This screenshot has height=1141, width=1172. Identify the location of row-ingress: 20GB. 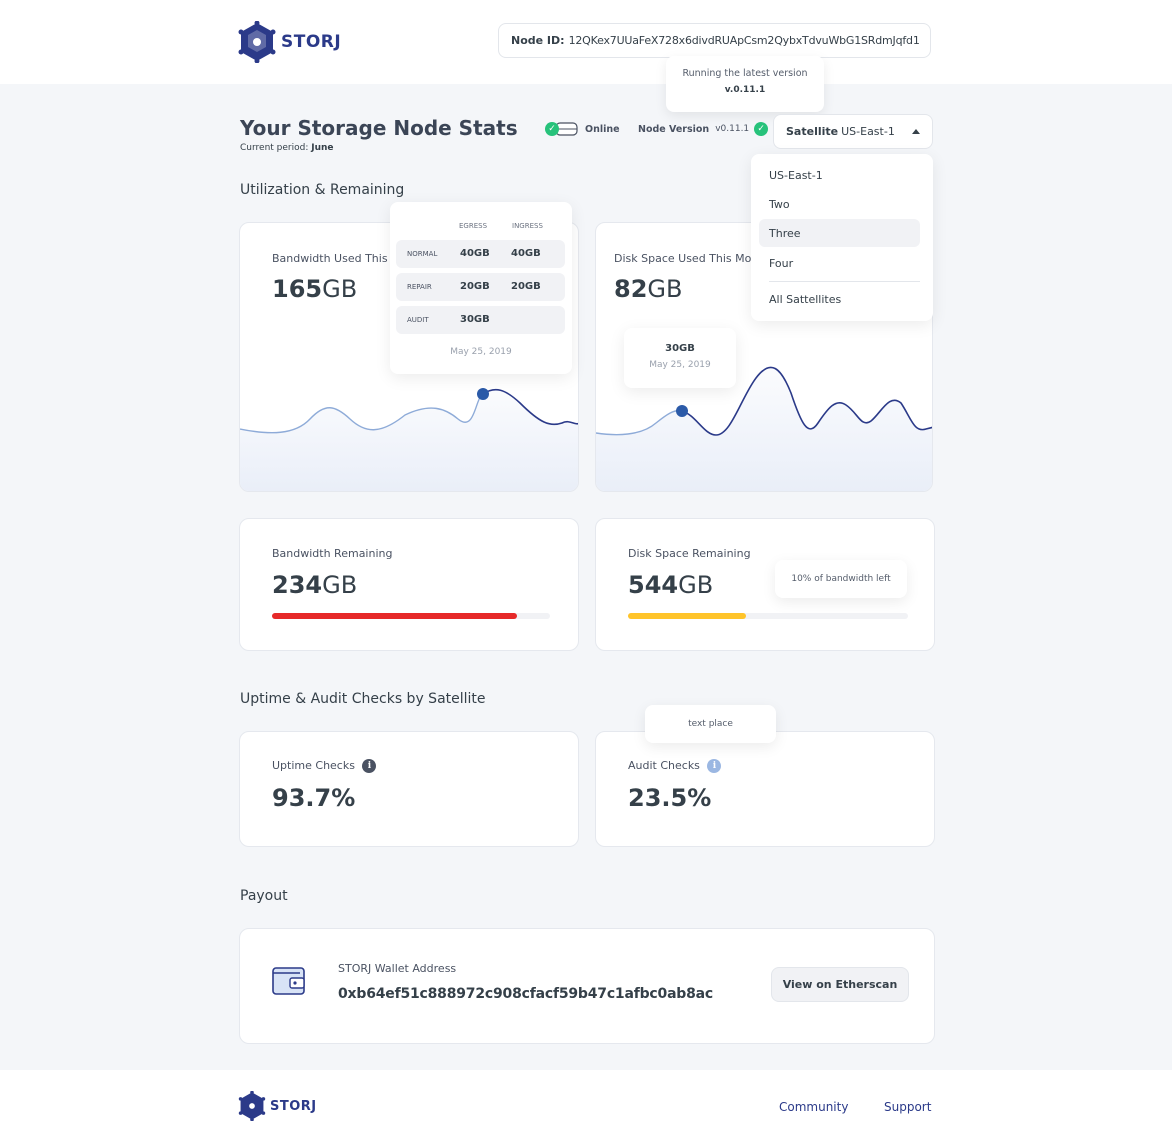
(526, 286).